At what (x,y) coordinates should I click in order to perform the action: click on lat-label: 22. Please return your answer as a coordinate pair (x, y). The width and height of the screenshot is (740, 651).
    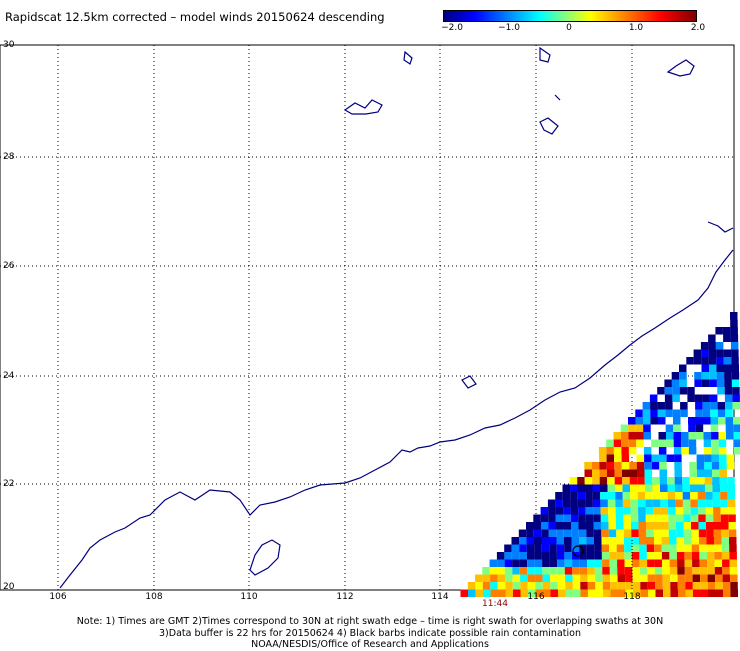
    Looking at the image, I should click on (8, 484).